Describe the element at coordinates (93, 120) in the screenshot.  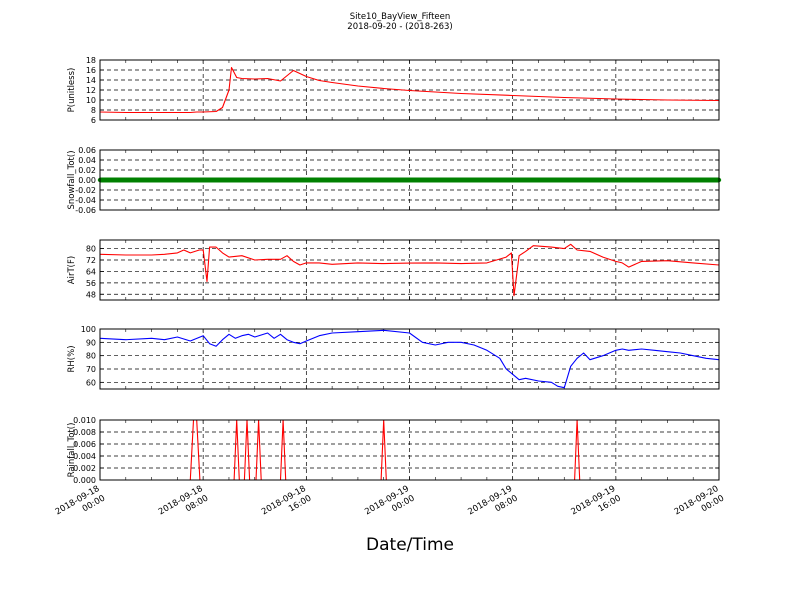
I see `y-tick-label: 6` at that location.